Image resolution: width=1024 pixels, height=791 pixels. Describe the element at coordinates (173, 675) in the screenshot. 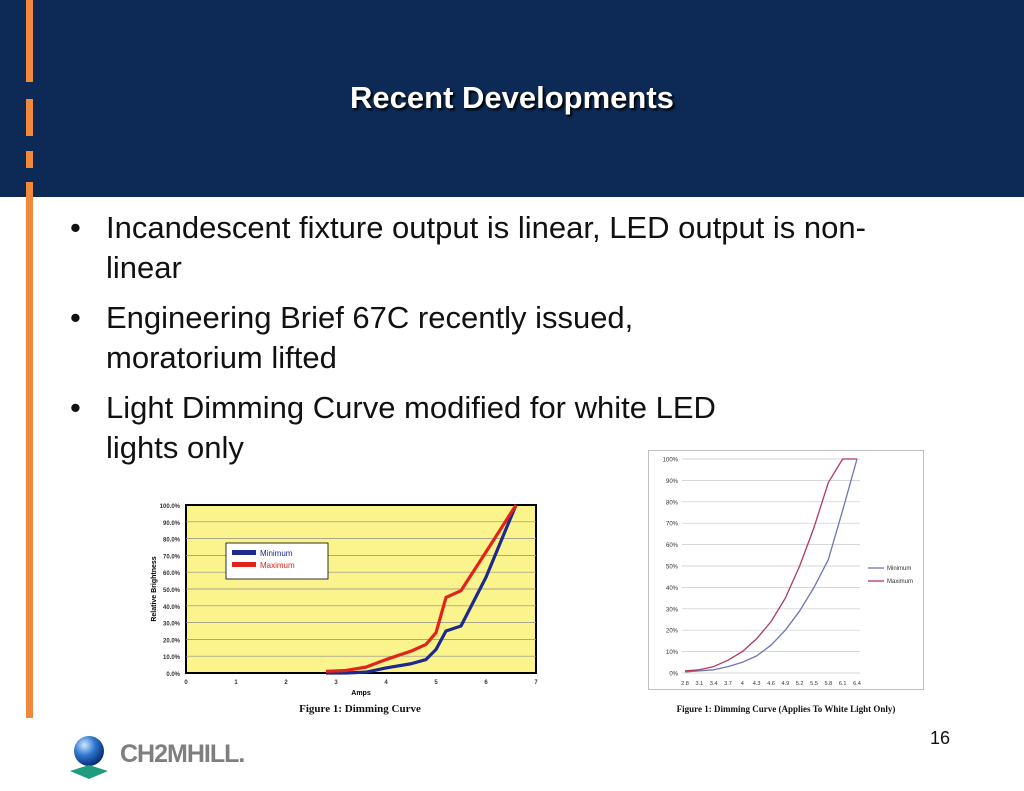

I see `y-tick-label: 0.0%` at that location.